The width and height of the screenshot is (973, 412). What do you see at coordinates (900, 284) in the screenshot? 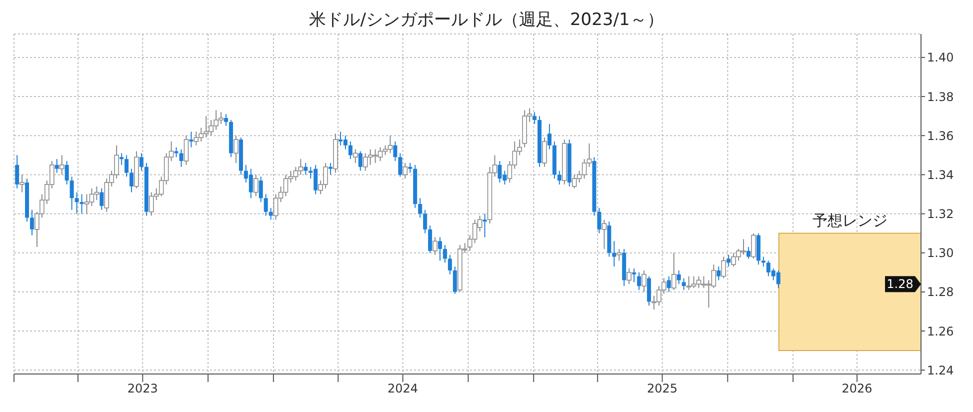
I see `annotation: 1.28` at bounding box center [900, 284].